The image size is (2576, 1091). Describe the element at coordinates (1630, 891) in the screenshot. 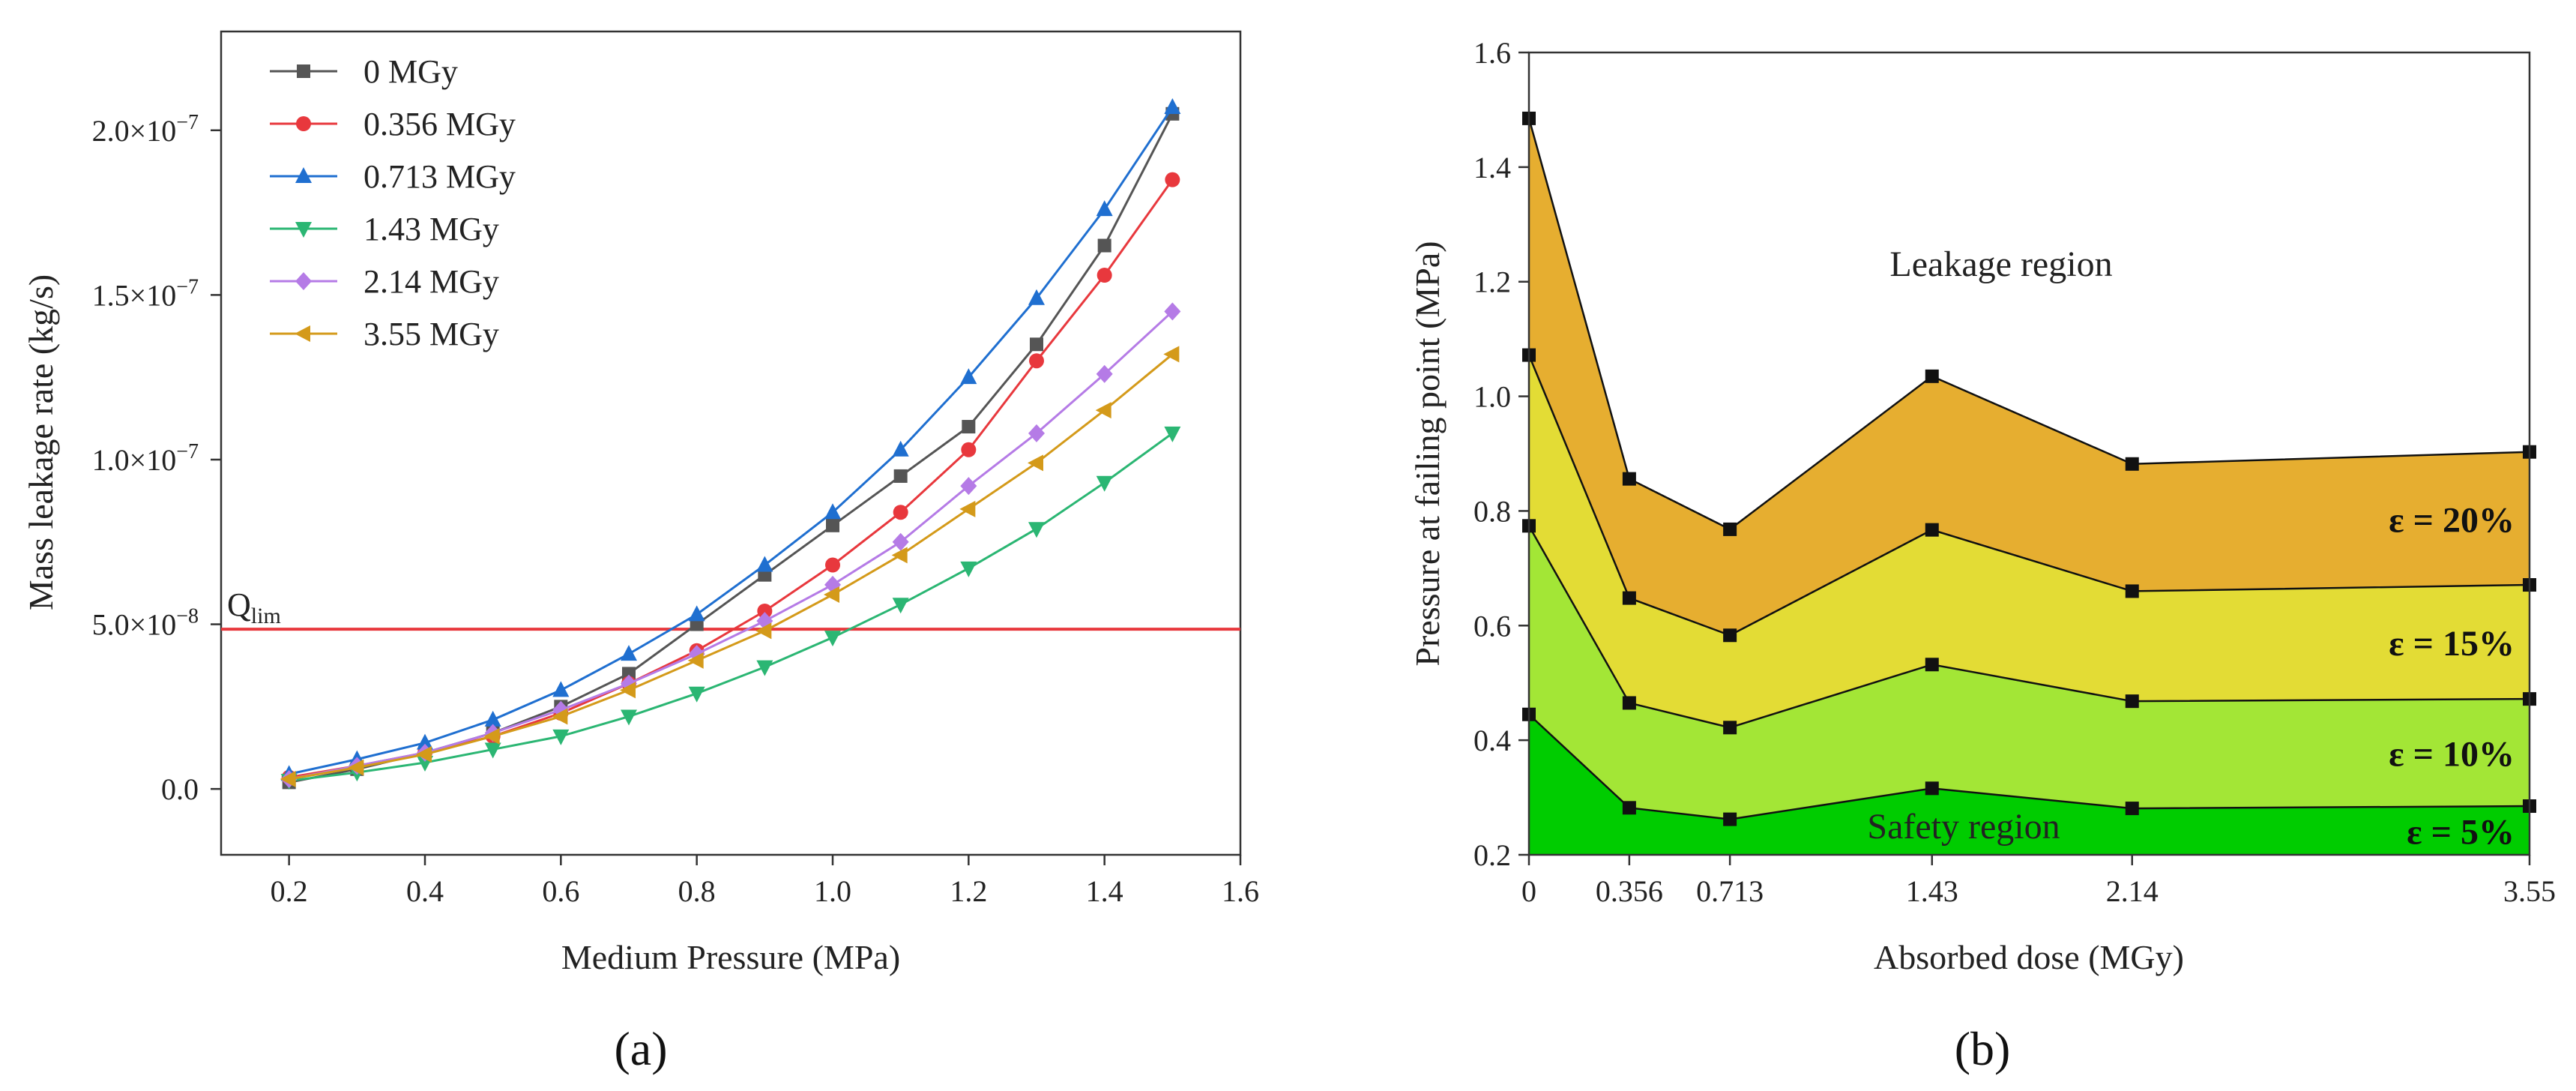

I see `panel-b-x-tick-label: 0.356` at that location.